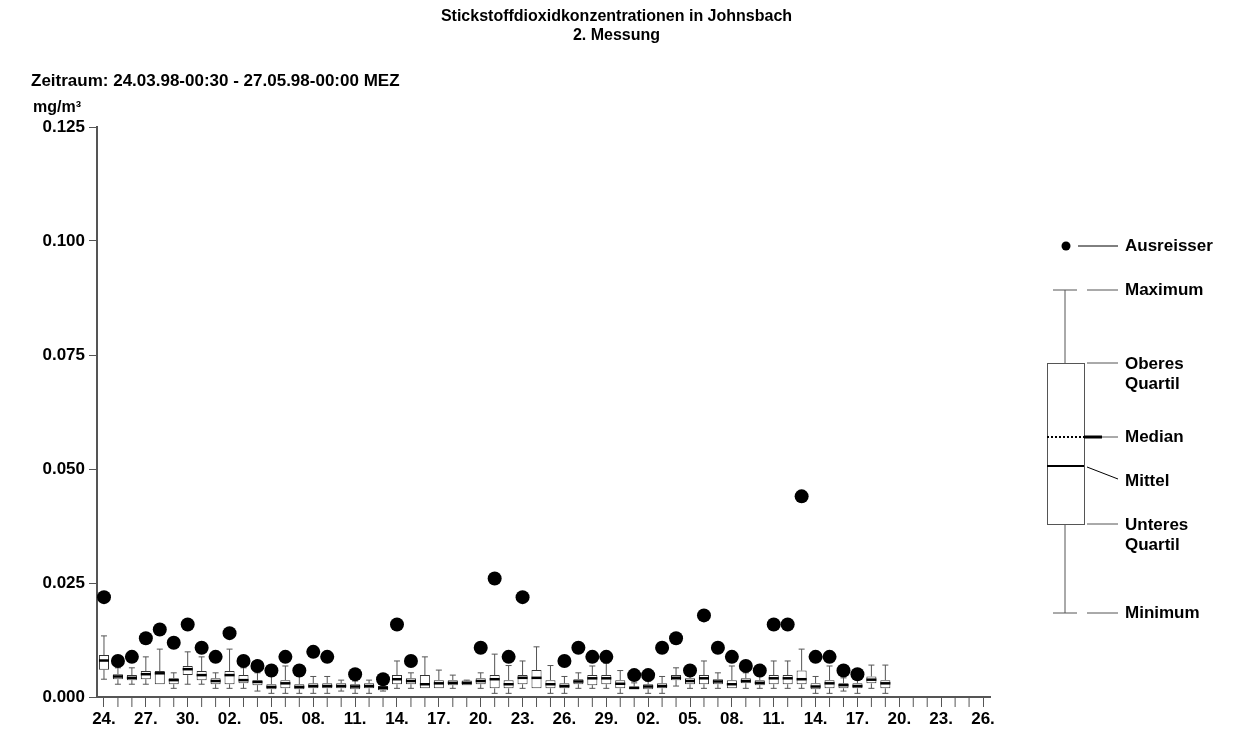  I want to click on text: Maximum, so click(1165, 290).